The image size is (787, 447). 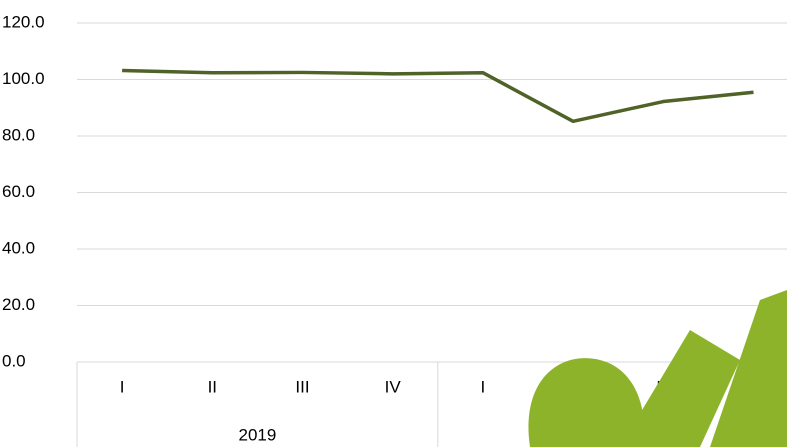 I want to click on y-tick-label: 100.0, so click(x=23, y=78).